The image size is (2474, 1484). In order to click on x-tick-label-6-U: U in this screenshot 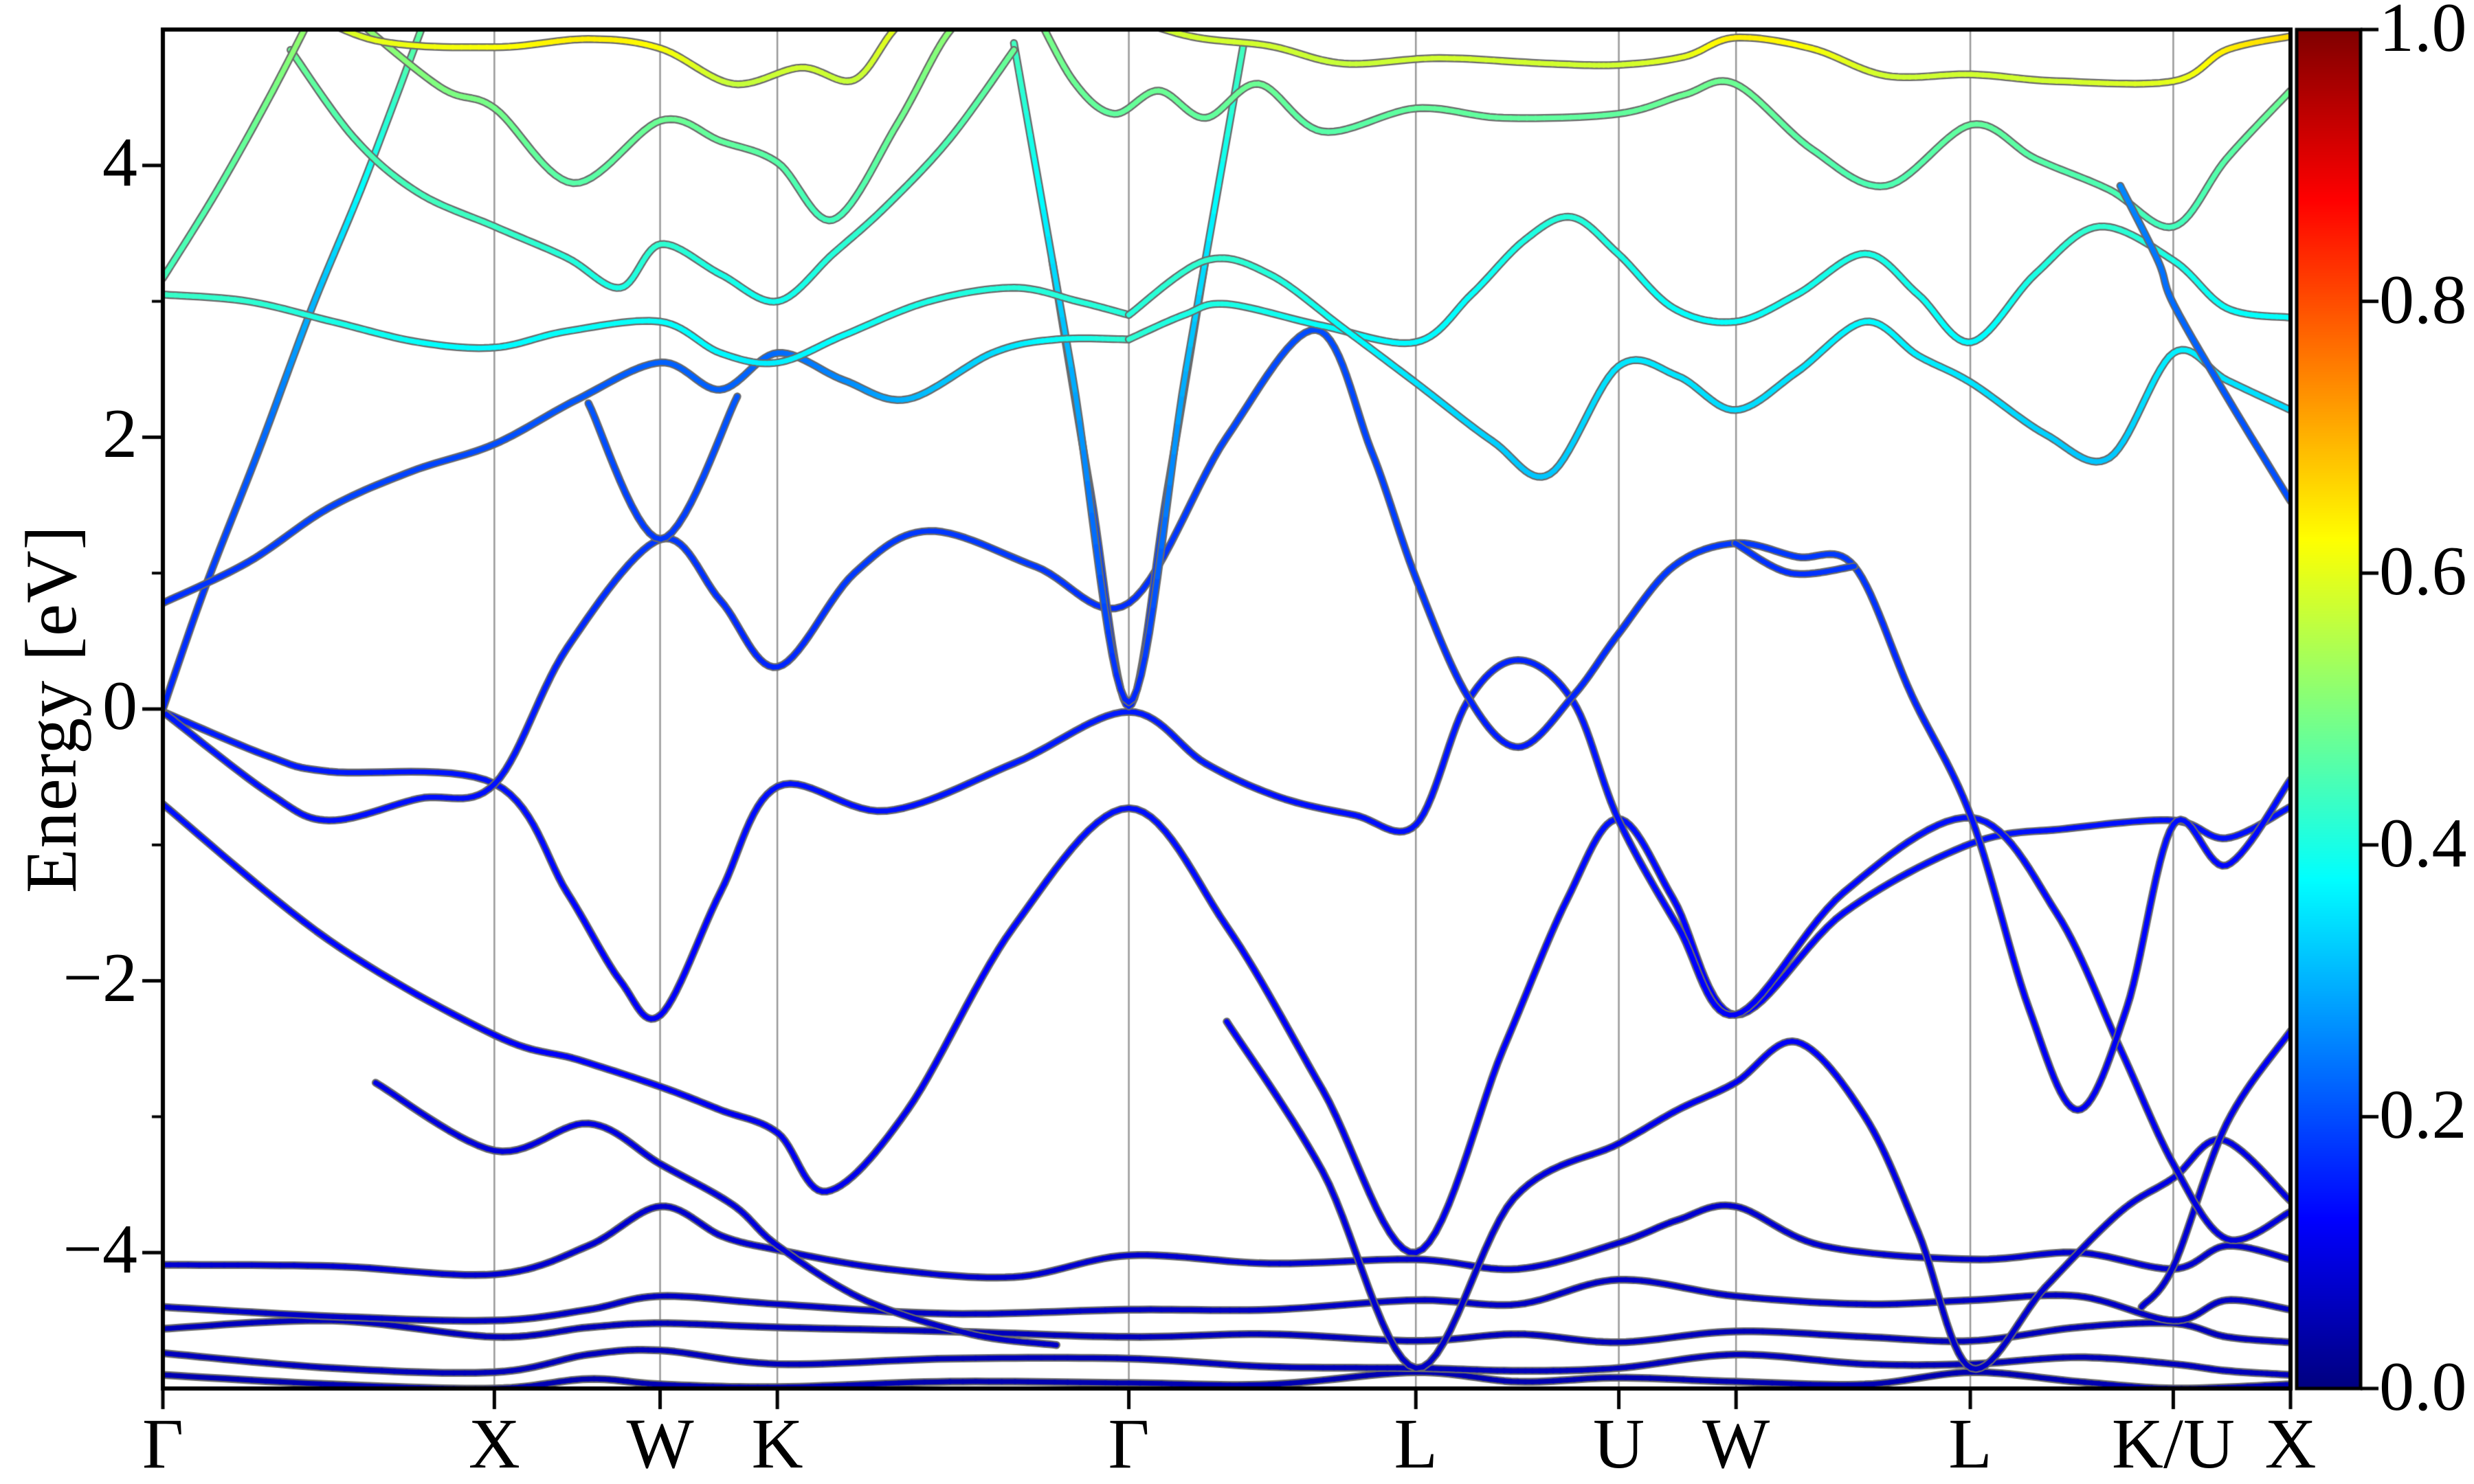, I will do `click(1619, 1443)`.